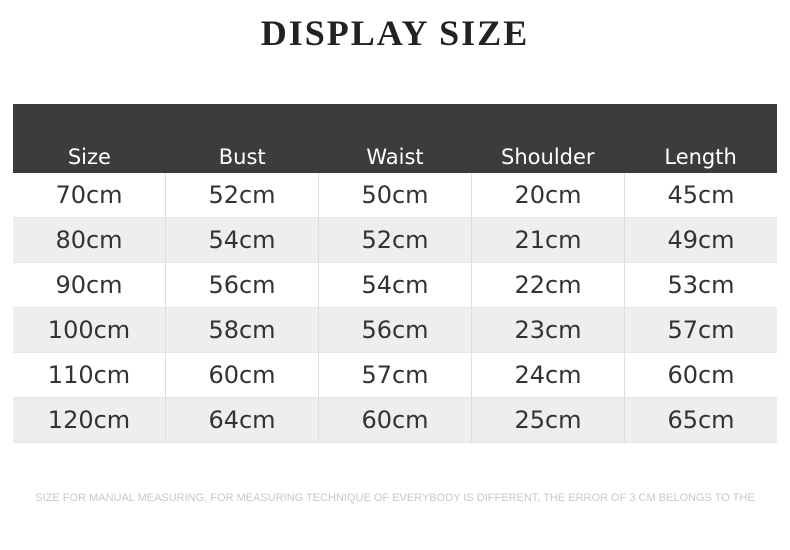  I want to click on table-cell: 120cm, so click(89, 420).